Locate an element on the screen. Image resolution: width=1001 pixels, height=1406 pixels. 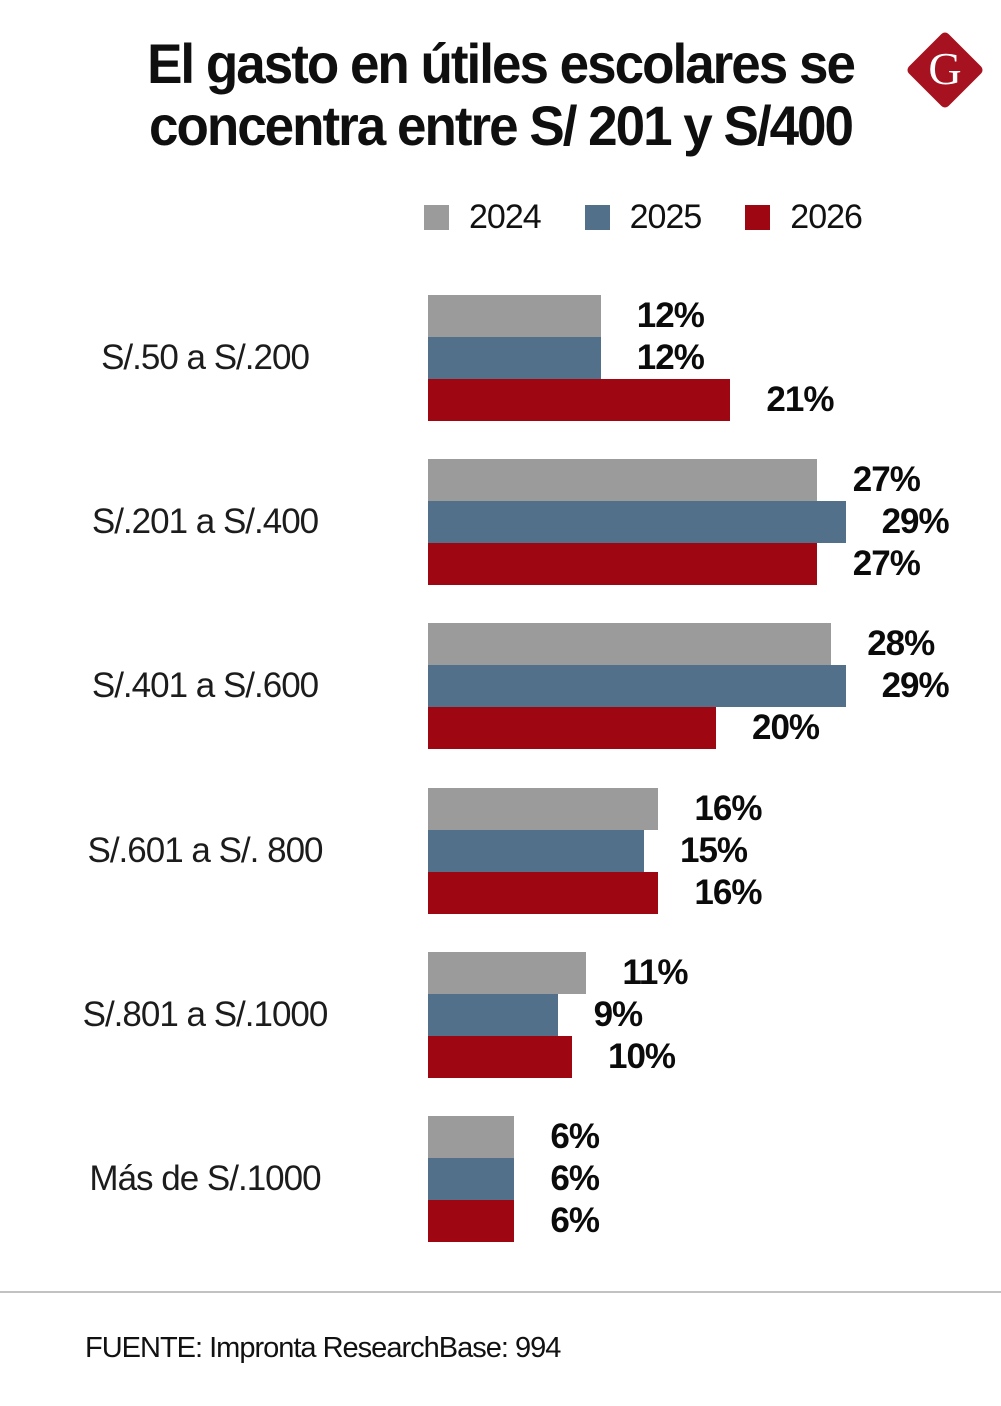
footer-divider is located at coordinates (500, 1292).